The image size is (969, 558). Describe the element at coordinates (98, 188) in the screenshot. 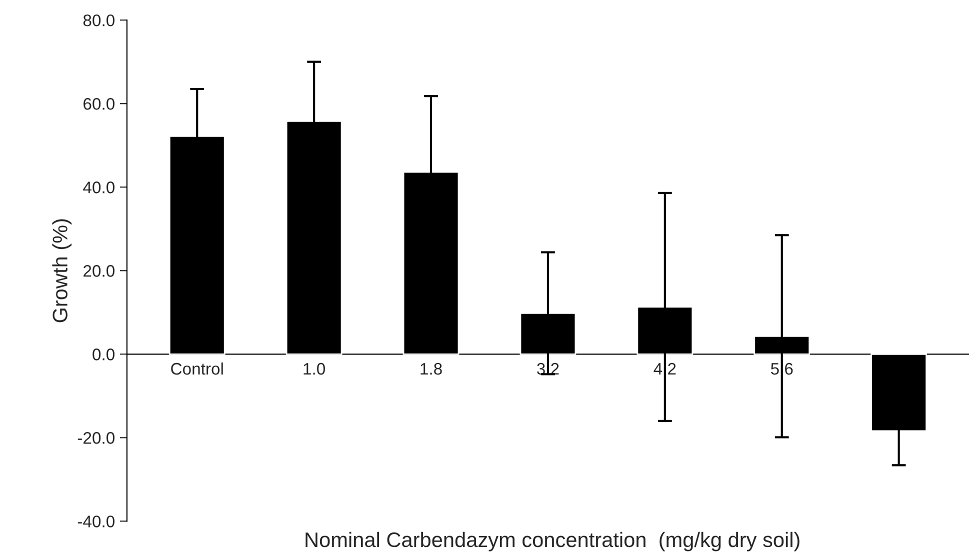

I see `y-tick-label: 40.0` at that location.